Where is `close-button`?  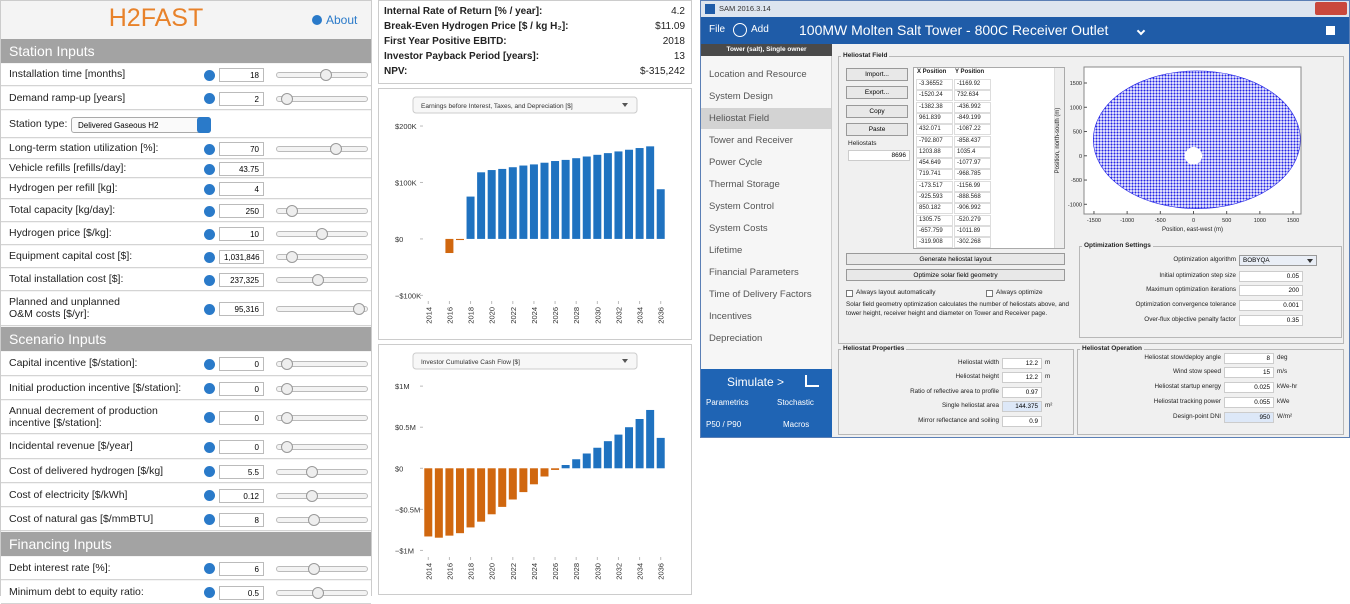 close-button is located at coordinates (1331, 8).